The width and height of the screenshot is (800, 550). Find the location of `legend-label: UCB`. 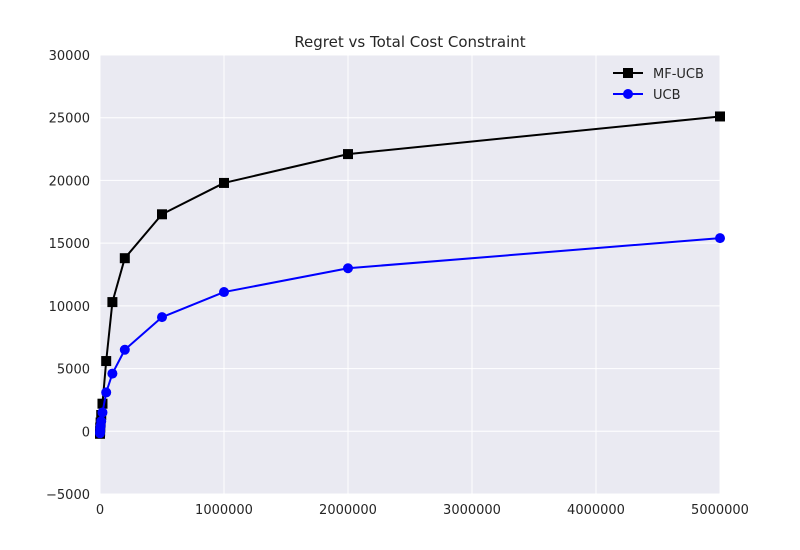

legend-label: UCB is located at coordinates (667, 95).